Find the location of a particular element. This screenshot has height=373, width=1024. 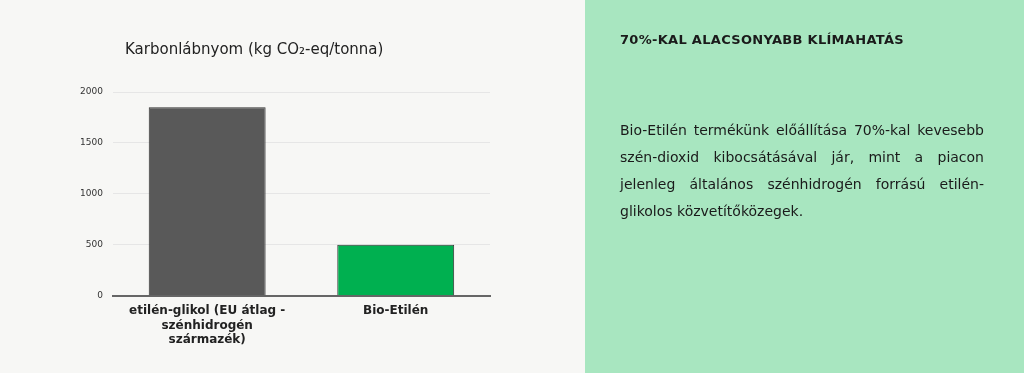

text: 70%-KAL ALACSONYABB KLÍMAHATÁS is located at coordinates (762, 39).